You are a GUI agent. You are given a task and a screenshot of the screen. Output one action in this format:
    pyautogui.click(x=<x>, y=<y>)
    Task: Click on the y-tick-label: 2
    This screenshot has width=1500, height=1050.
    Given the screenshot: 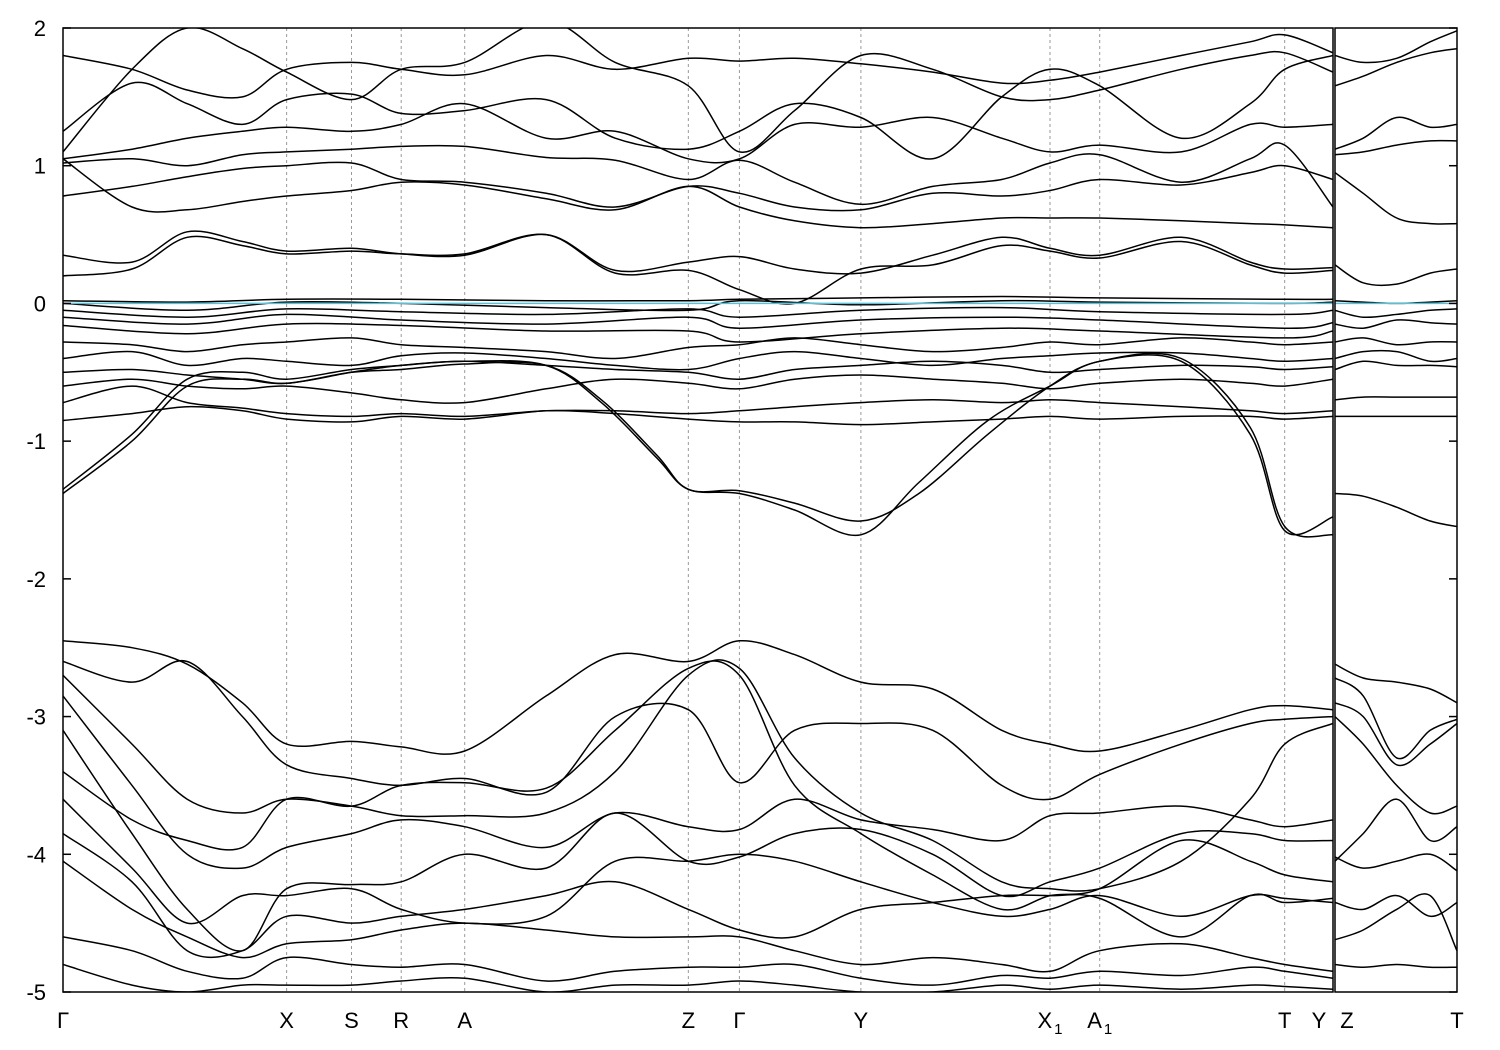 What is the action you would take?
    pyautogui.click(x=40, y=28)
    